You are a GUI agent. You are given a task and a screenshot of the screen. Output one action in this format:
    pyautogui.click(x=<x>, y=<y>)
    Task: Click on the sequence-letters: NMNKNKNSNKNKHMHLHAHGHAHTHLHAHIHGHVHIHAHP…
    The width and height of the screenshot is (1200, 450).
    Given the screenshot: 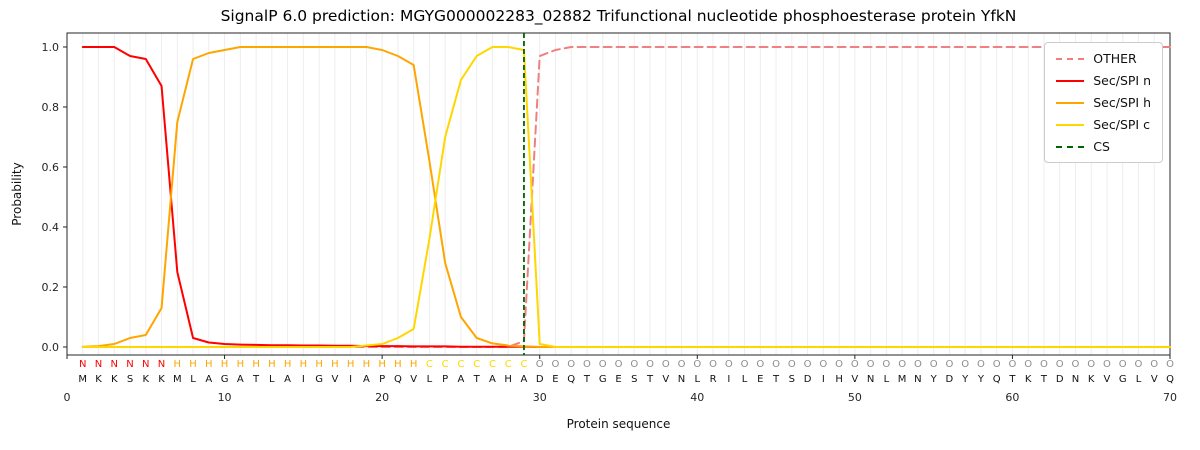 What is the action you would take?
    pyautogui.click(x=626, y=372)
    